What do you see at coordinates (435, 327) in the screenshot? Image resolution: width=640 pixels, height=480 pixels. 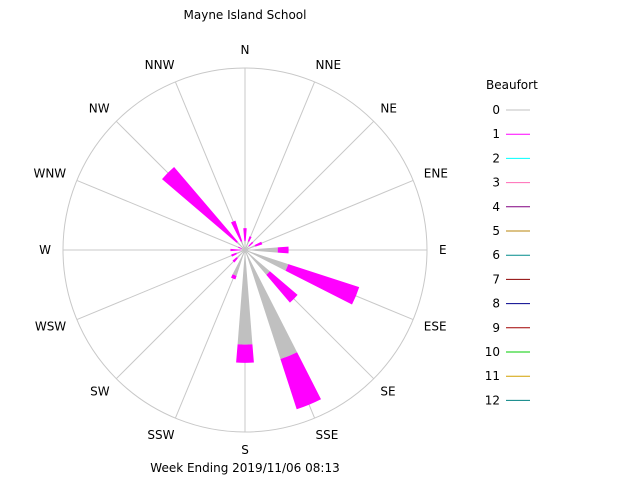 I see `direction-label-ese: ESE` at bounding box center [435, 327].